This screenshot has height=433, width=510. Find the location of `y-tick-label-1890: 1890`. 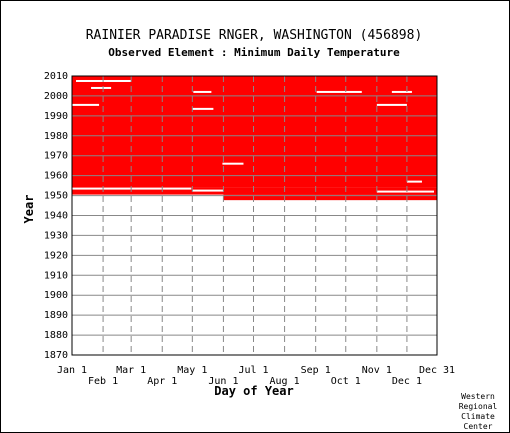

y-tick-label-1890: 1890 is located at coordinates (56, 315).